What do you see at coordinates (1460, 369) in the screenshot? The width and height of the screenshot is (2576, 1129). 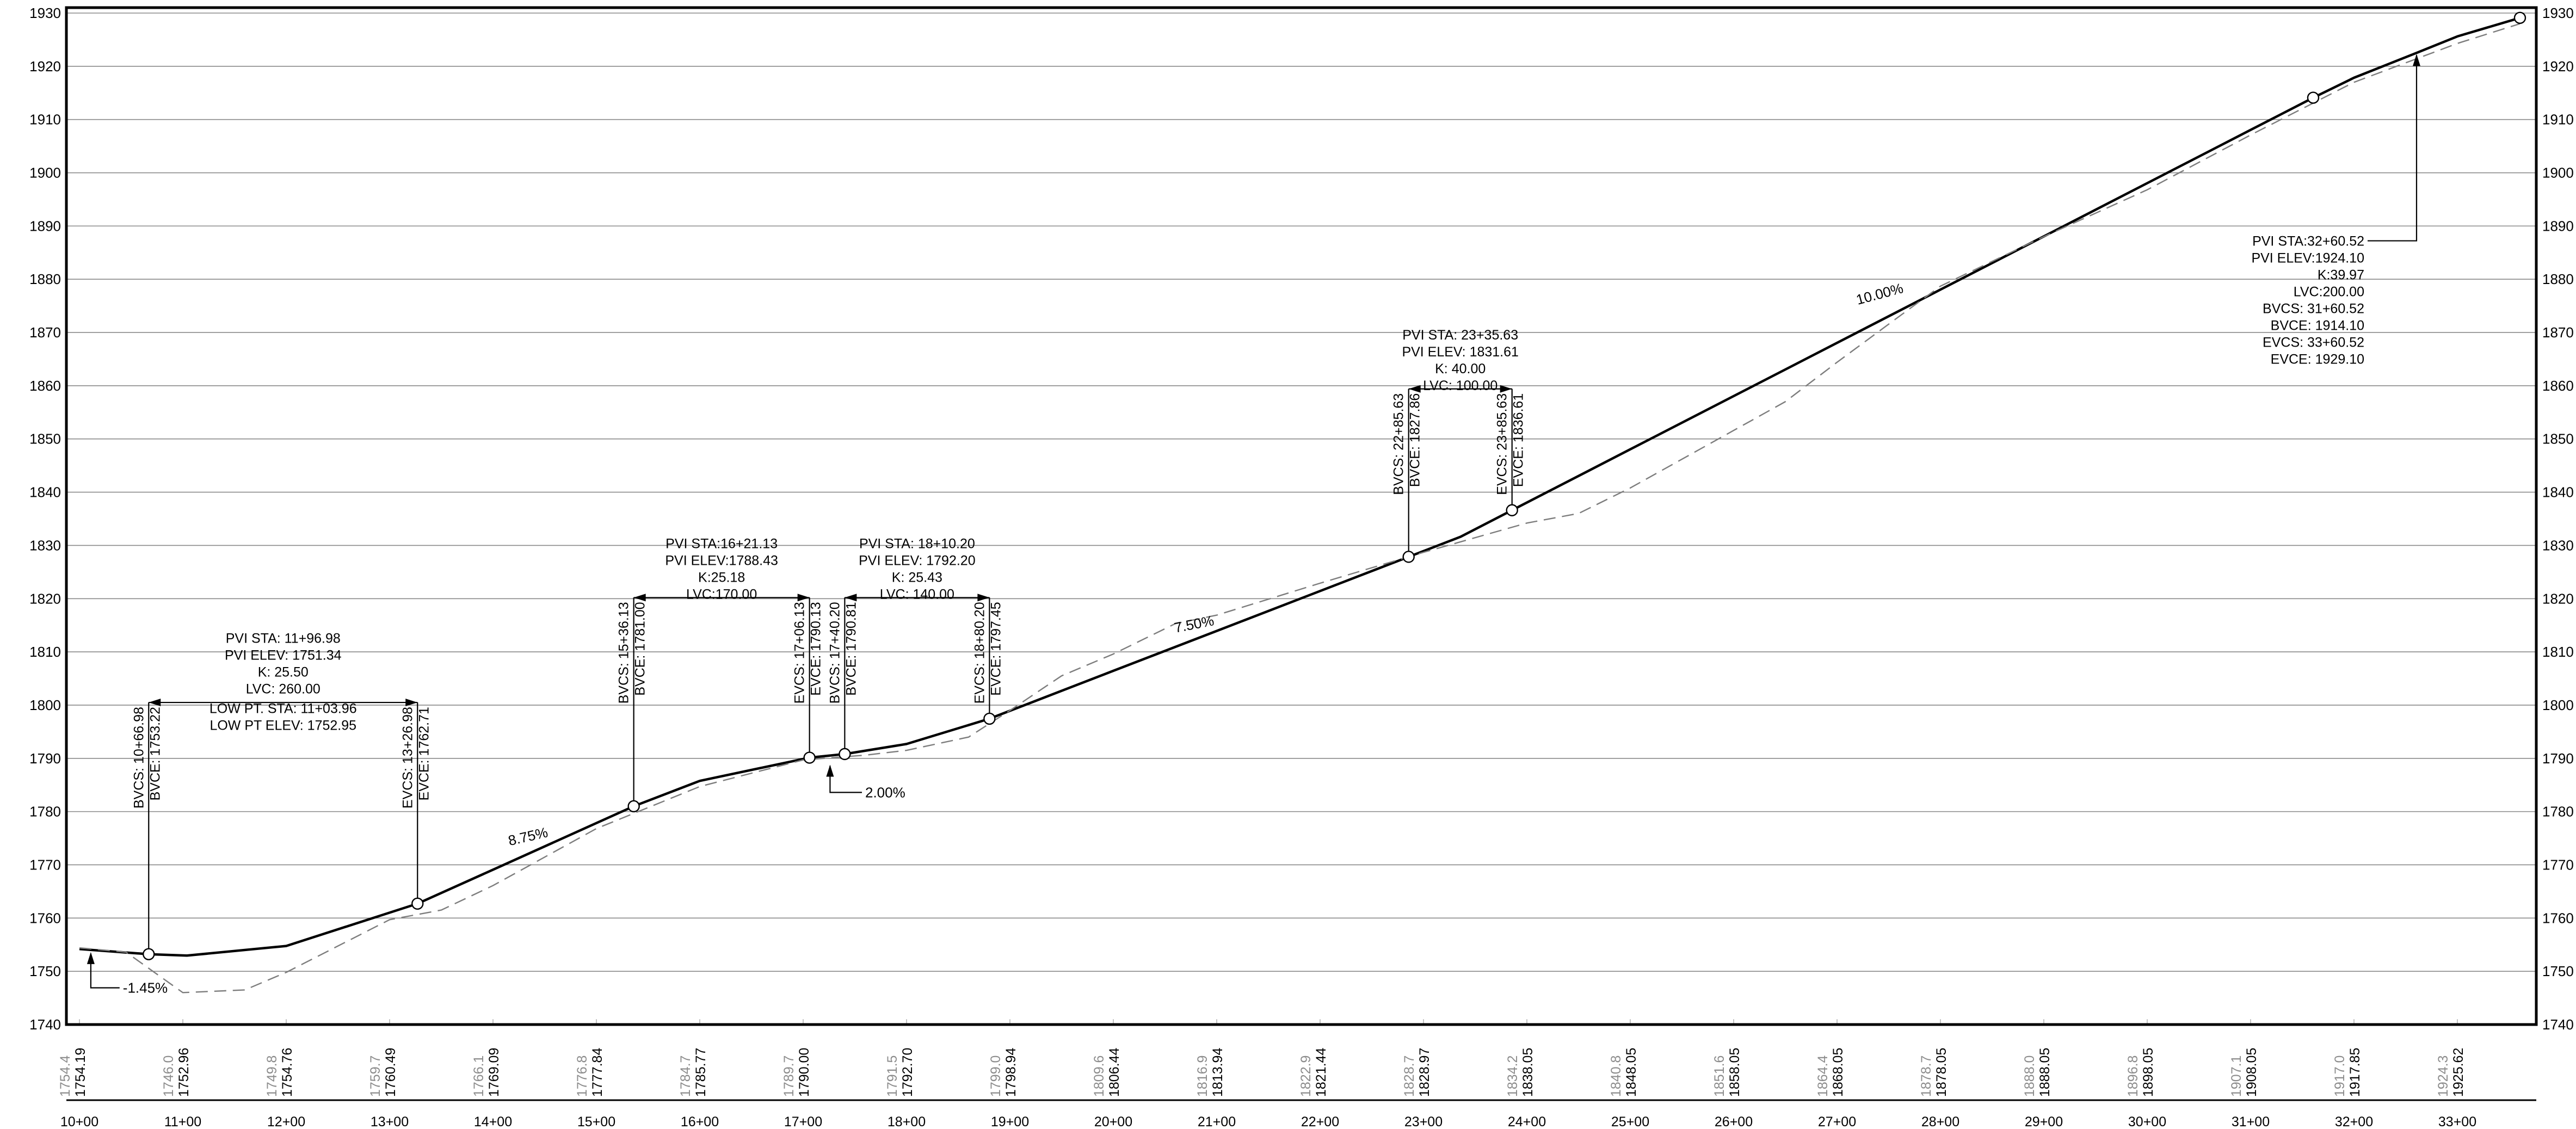 I see `curve-note-line: K: 40.00` at bounding box center [1460, 369].